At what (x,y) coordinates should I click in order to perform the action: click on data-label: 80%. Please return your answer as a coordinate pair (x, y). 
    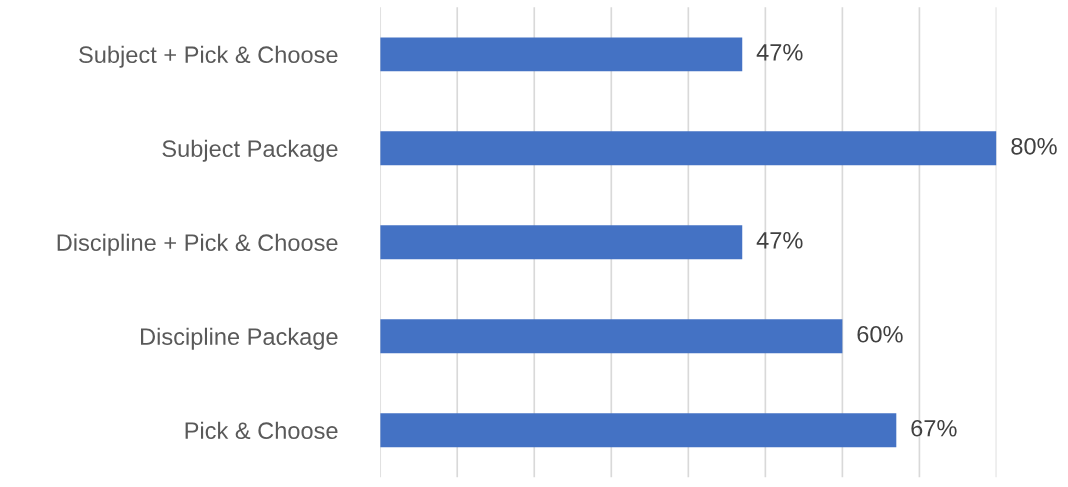
    Looking at the image, I should click on (1034, 146).